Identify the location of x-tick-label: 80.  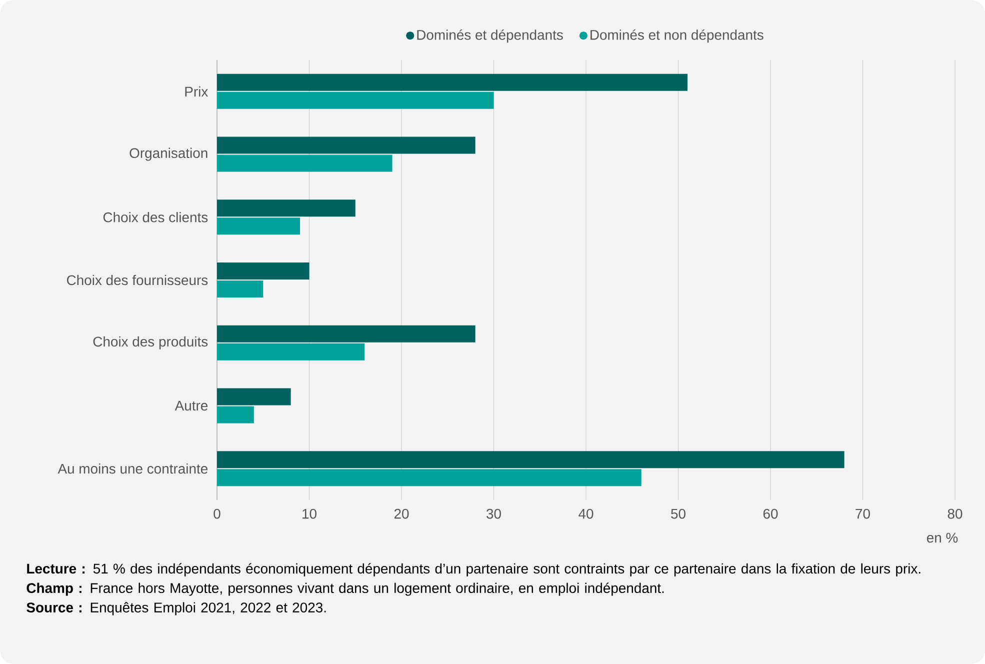
(955, 513).